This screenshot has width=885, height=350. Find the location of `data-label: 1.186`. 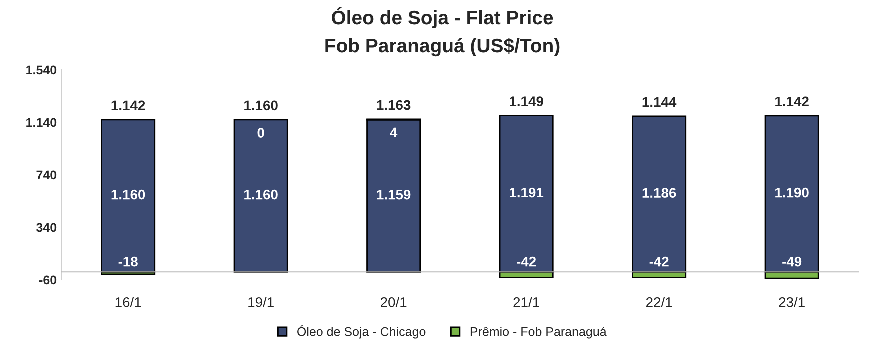

data-label: 1.186 is located at coordinates (659, 193).